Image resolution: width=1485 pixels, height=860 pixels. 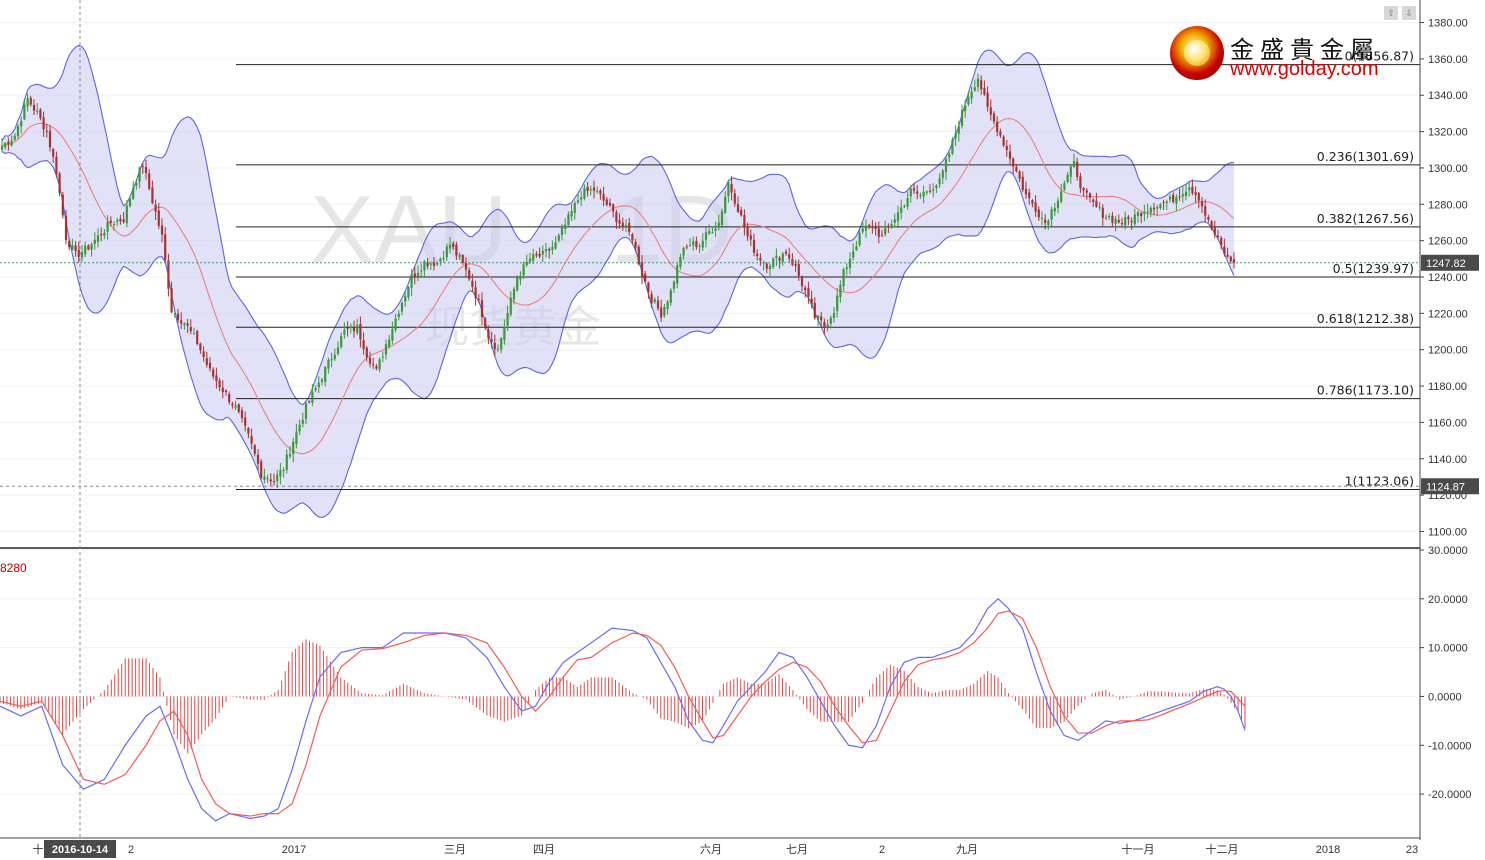 What do you see at coordinates (1138, 849) in the screenshot?
I see `time-tick-label: 十一月` at bounding box center [1138, 849].